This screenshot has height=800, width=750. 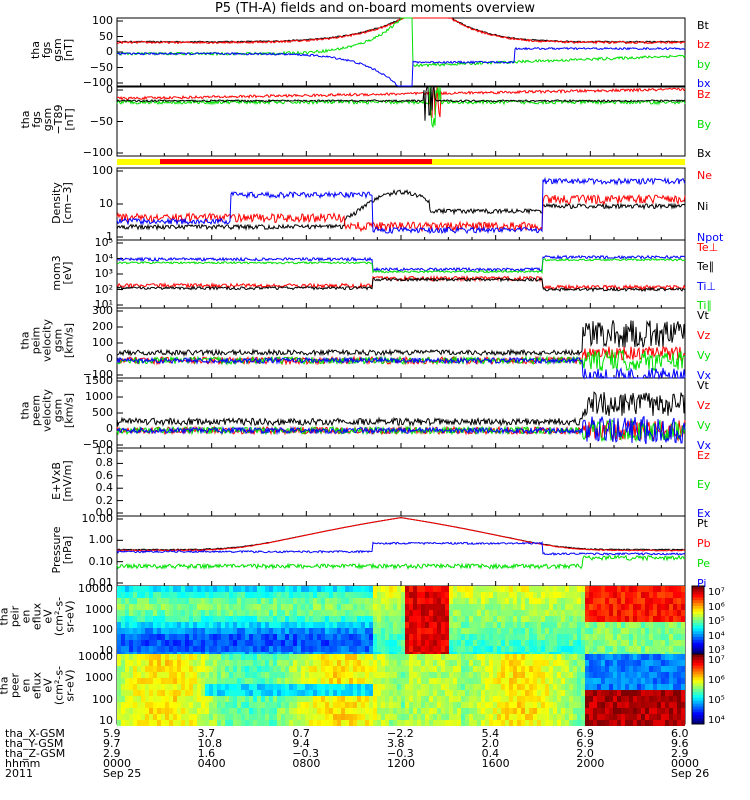 What do you see at coordinates (585, 743) in the screenshot?
I see `time-axis-value: 6.9` at bounding box center [585, 743].